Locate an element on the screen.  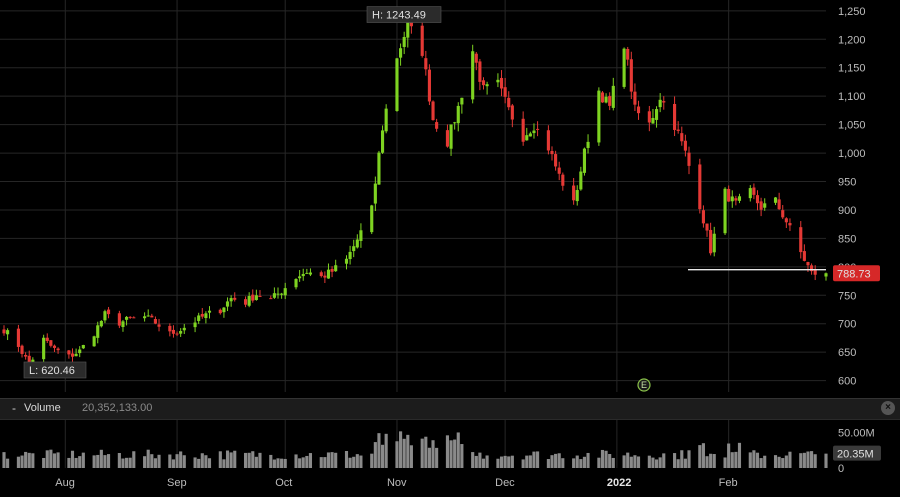
month-label: Feb is located at coordinates (728, 483).